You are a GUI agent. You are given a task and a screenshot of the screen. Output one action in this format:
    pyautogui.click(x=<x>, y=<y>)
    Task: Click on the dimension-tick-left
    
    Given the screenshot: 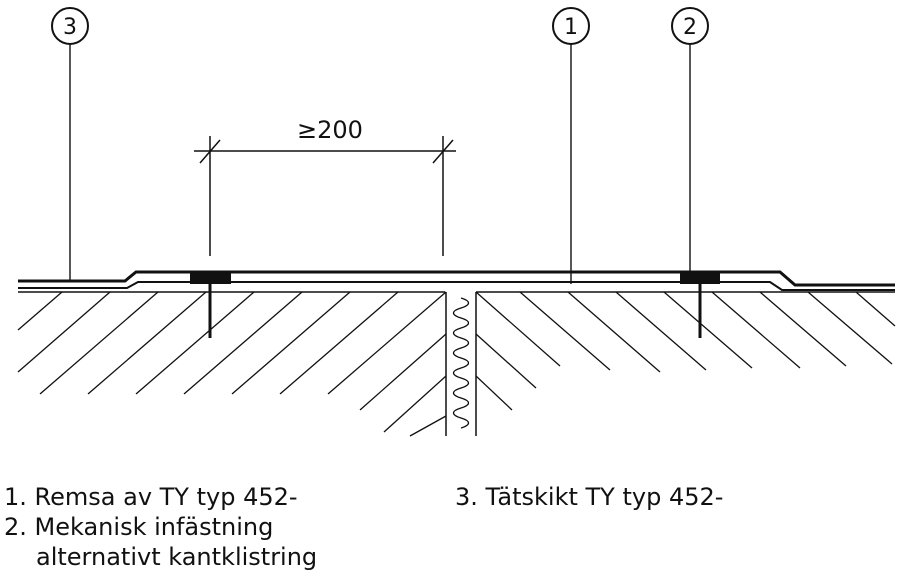 What is the action you would take?
    pyautogui.click(x=210, y=151)
    